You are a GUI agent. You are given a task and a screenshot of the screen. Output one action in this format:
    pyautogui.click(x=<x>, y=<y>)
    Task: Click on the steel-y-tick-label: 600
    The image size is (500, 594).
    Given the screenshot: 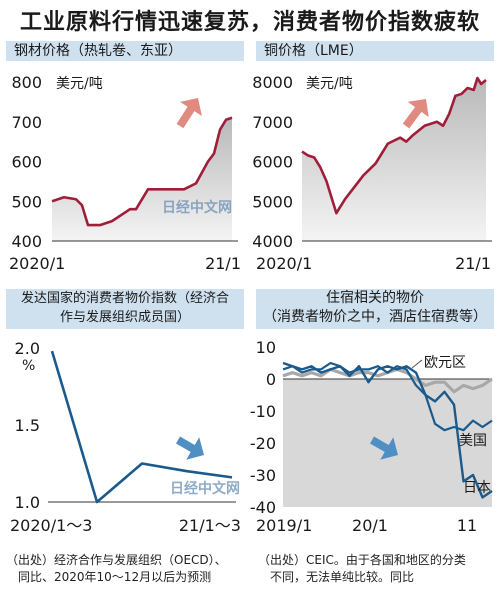 What is the action you would take?
    pyautogui.click(x=26, y=162)
    